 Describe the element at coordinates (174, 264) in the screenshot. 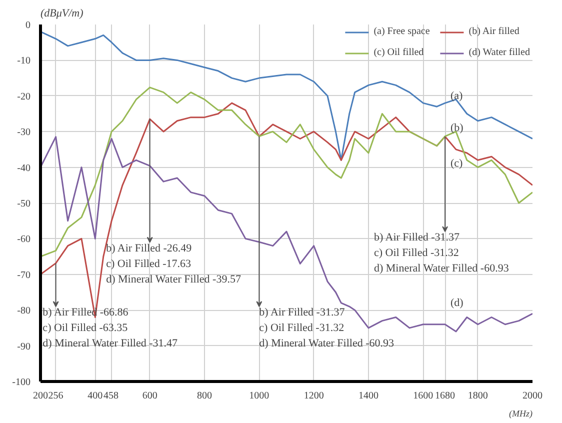

I see `annotation: b) Air Filled -26.49 c) Oil Filled -17.63 d) Mineral Water Filled -39.57` at that location.